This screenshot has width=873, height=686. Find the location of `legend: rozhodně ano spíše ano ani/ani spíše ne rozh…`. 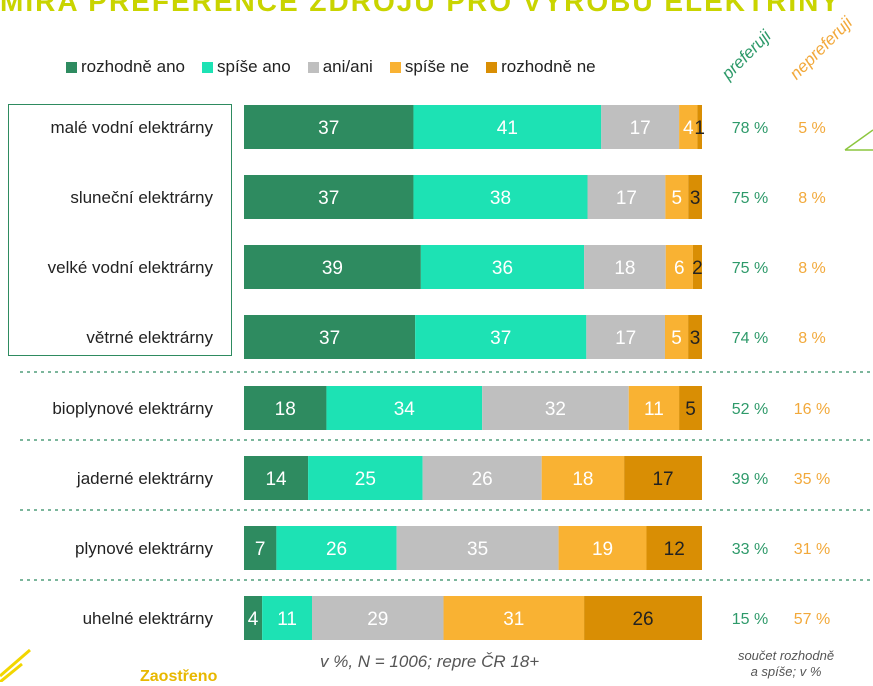

legend: rozhodně ano spíše ano ani/ani spíše ne rozh… is located at coordinates (339, 67).